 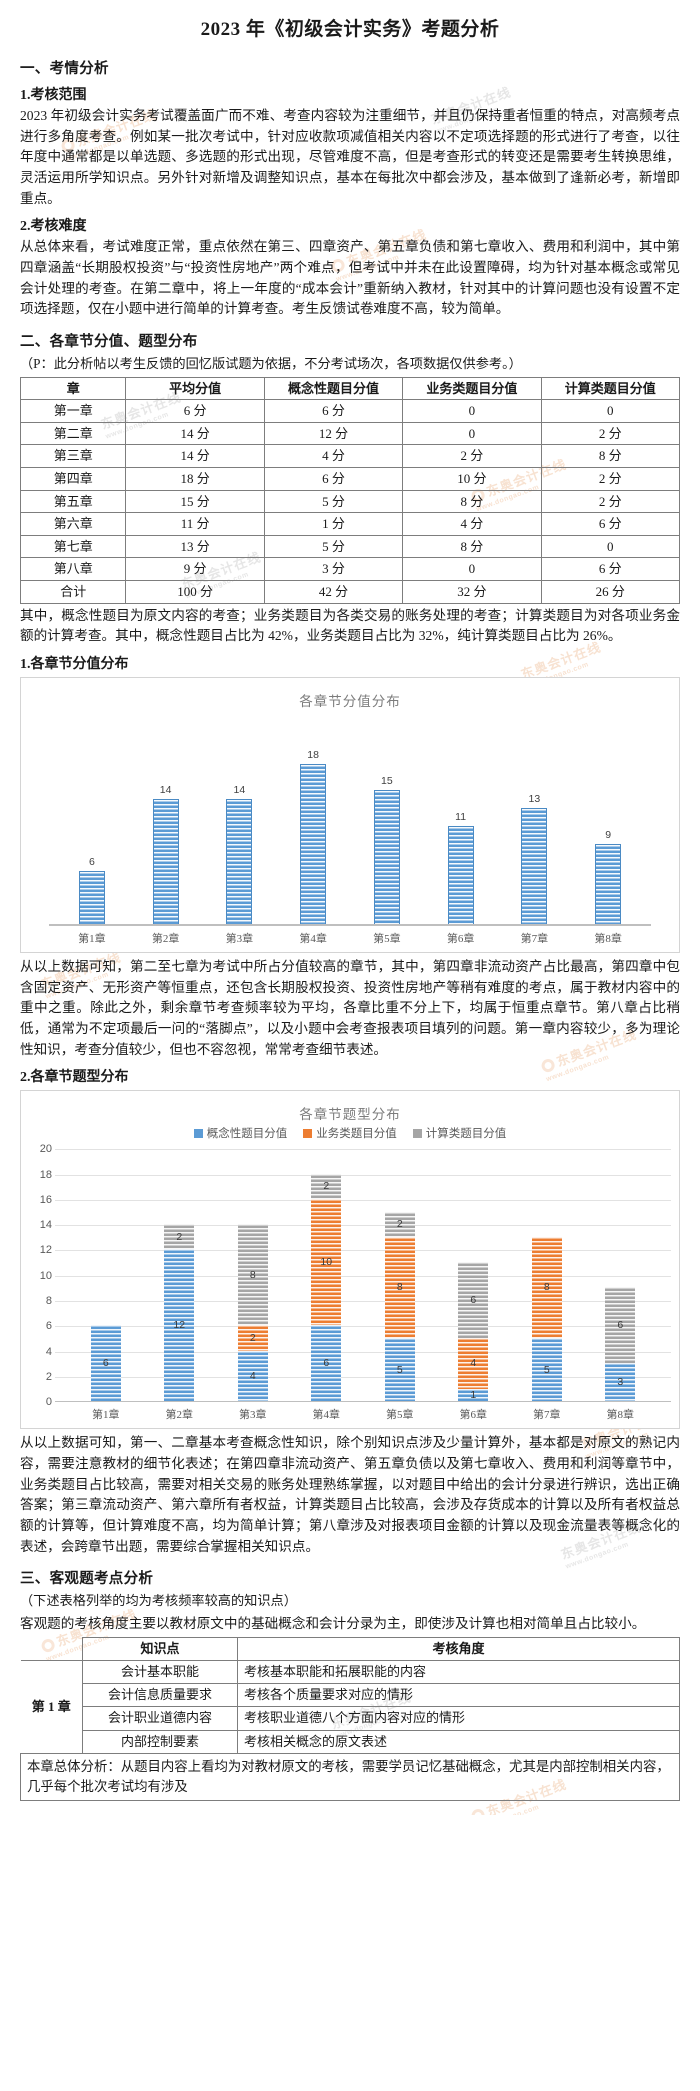 I want to click on section-3-heading: 三、客观题考点分析, so click(x=87, y=1579).